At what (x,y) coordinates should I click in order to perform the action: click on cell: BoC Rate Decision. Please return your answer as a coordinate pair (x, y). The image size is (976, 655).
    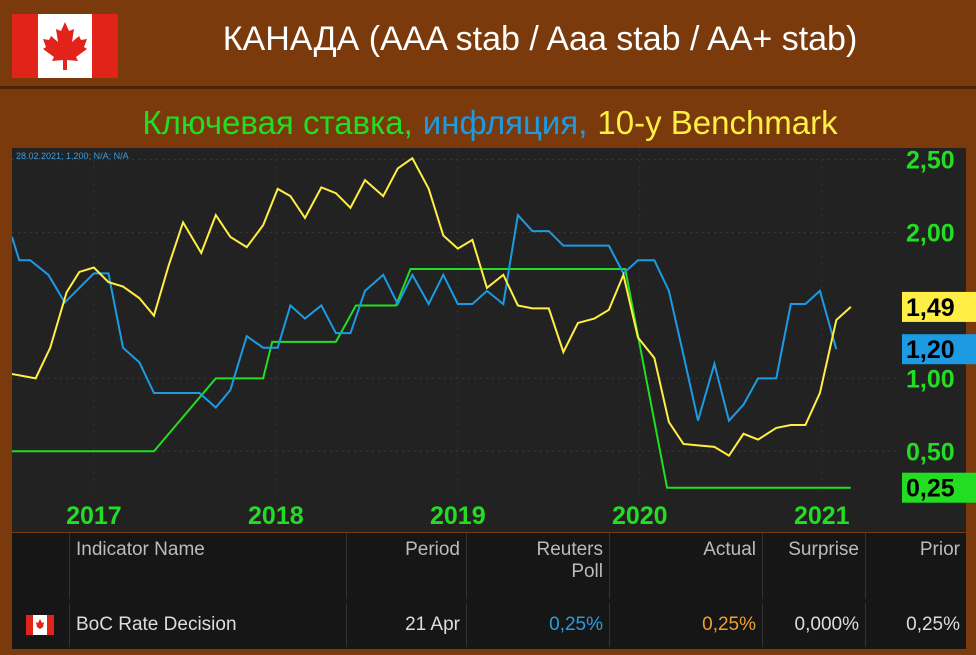
    Looking at the image, I should click on (208, 625).